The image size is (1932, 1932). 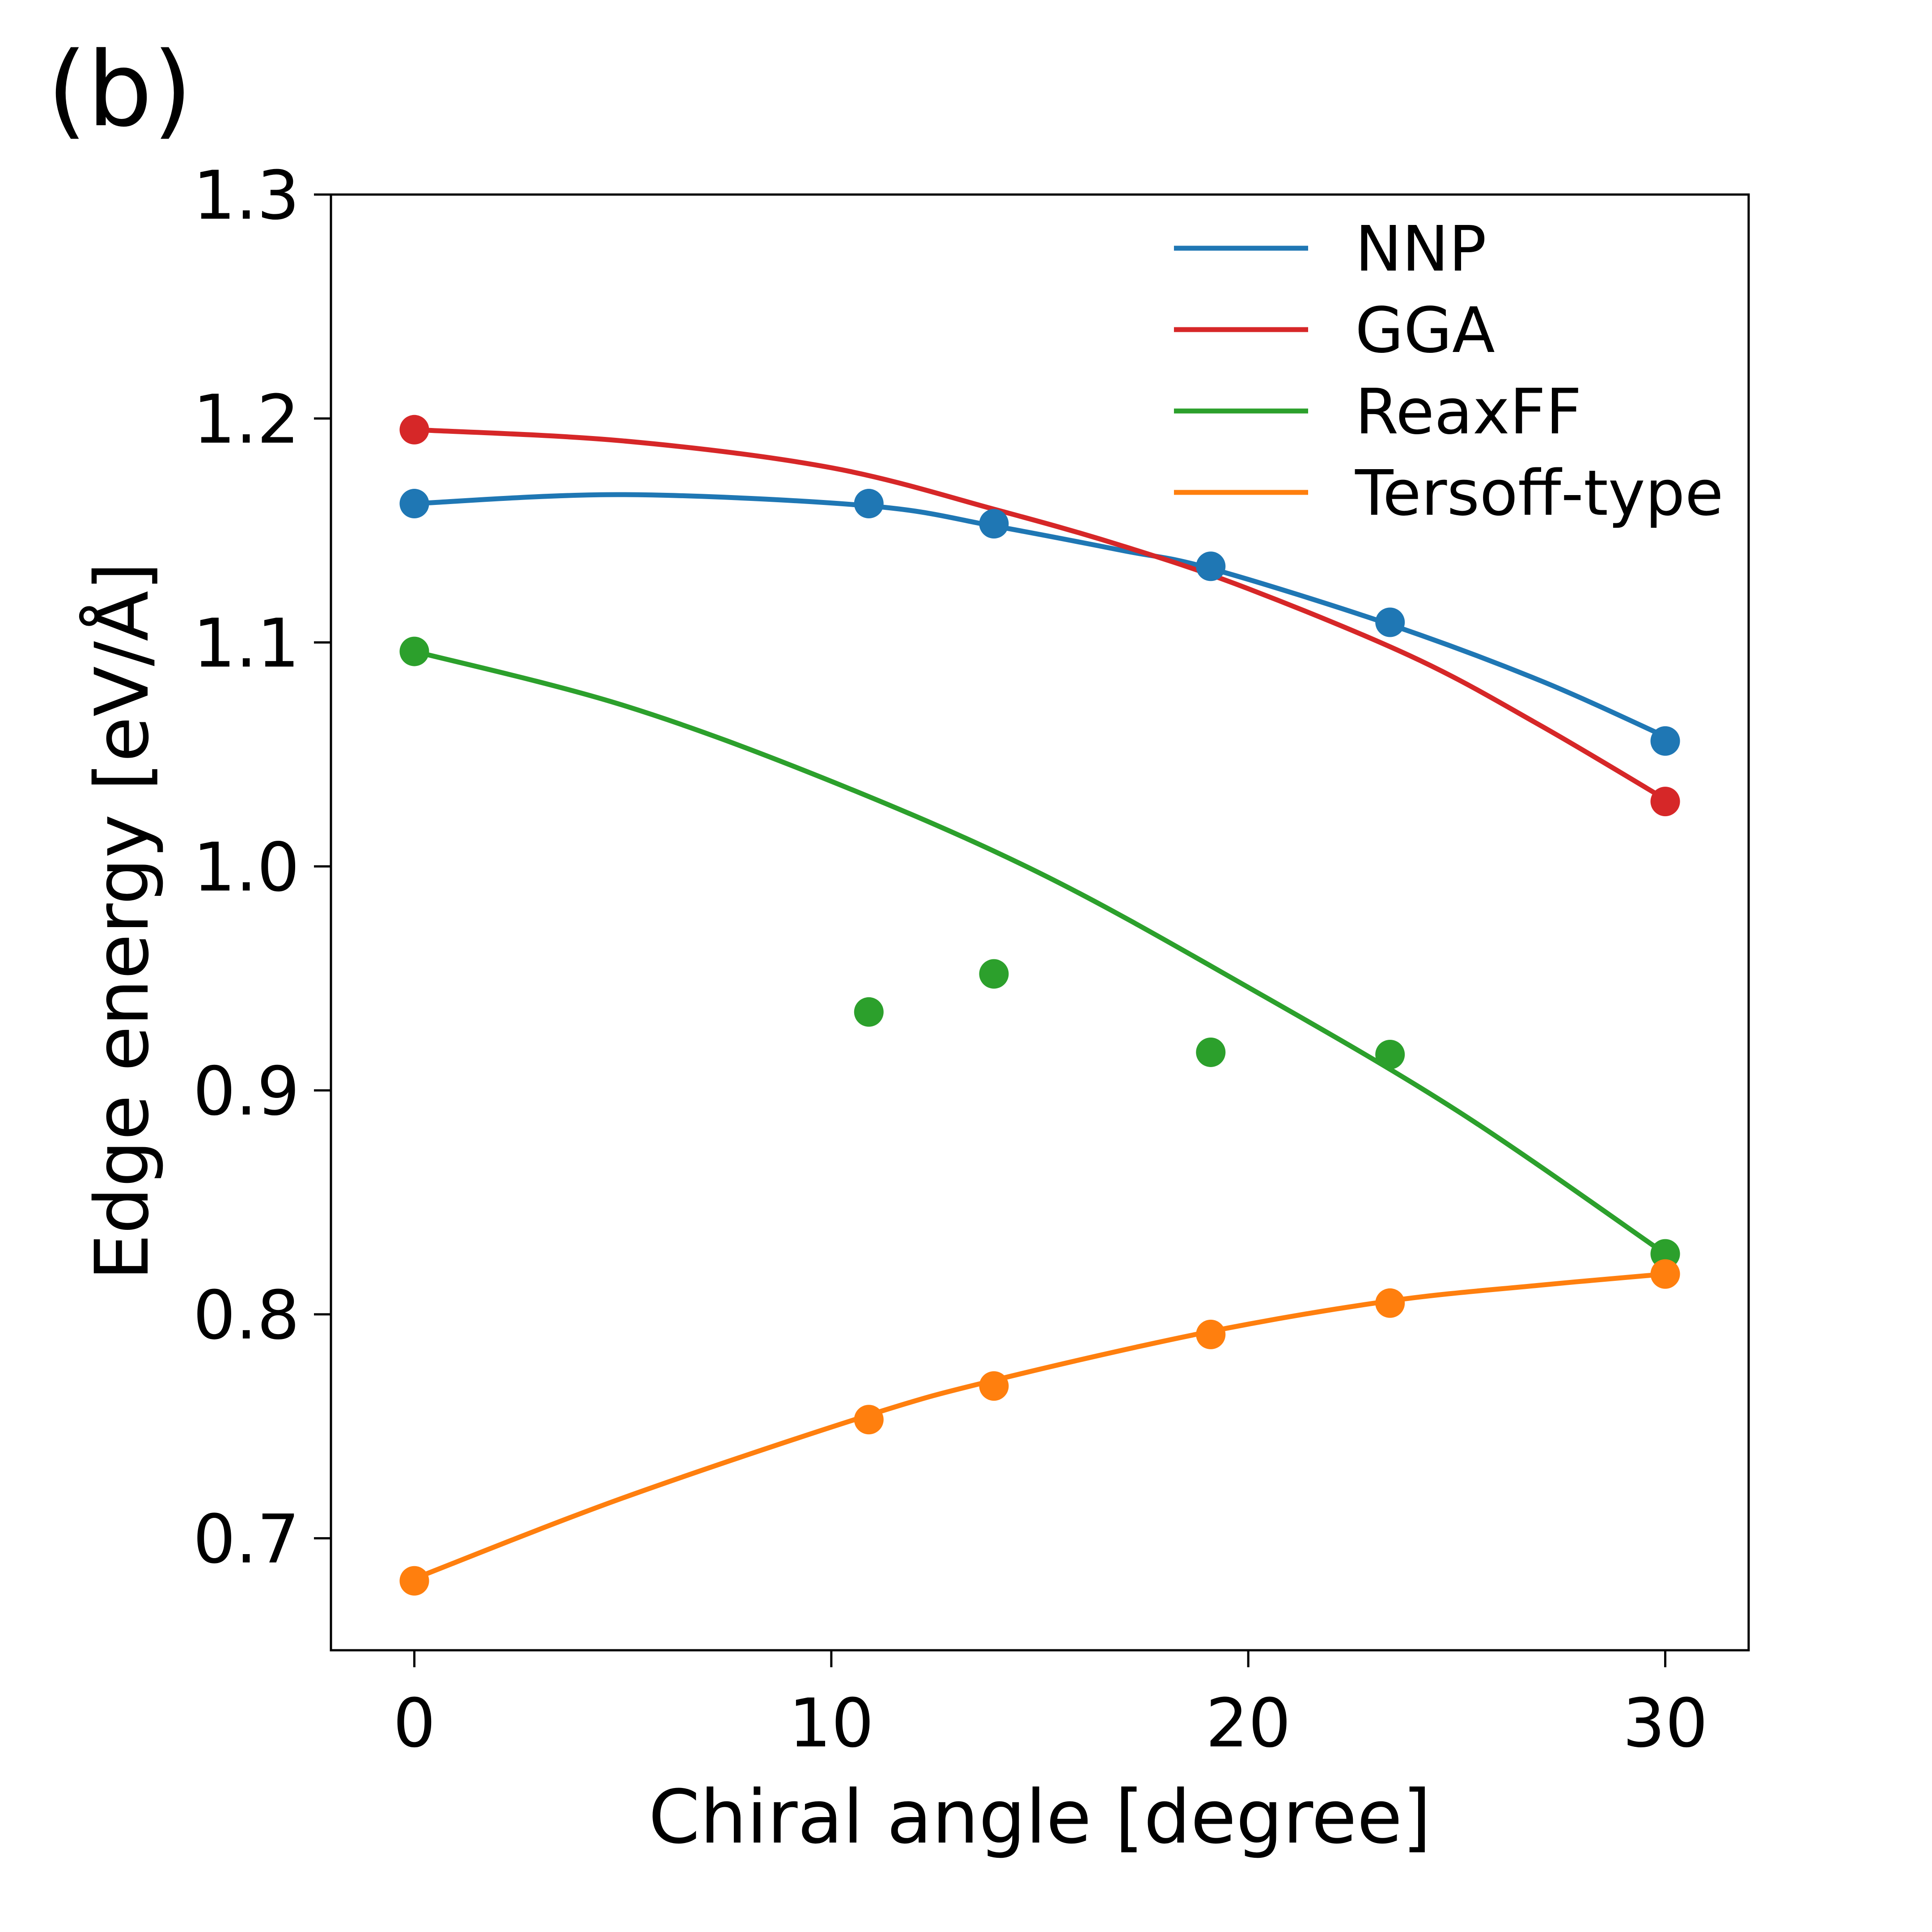 What do you see at coordinates (246, 1092) in the screenshot?
I see `y-tick-label: 0.9` at bounding box center [246, 1092].